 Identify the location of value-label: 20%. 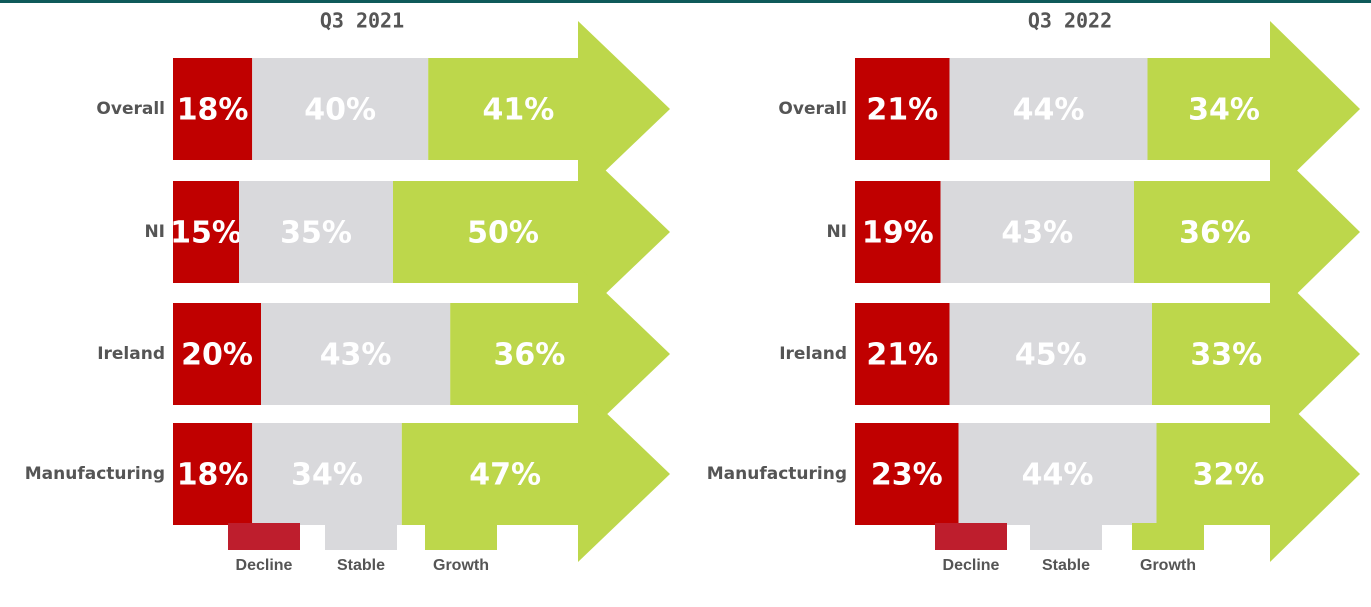
(217, 355).